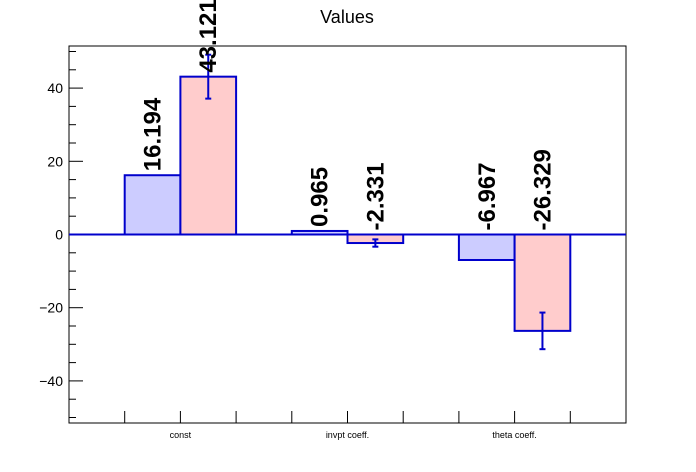 The image size is (696, 472). I want to click on x-category-label: const, so click(181, 435).